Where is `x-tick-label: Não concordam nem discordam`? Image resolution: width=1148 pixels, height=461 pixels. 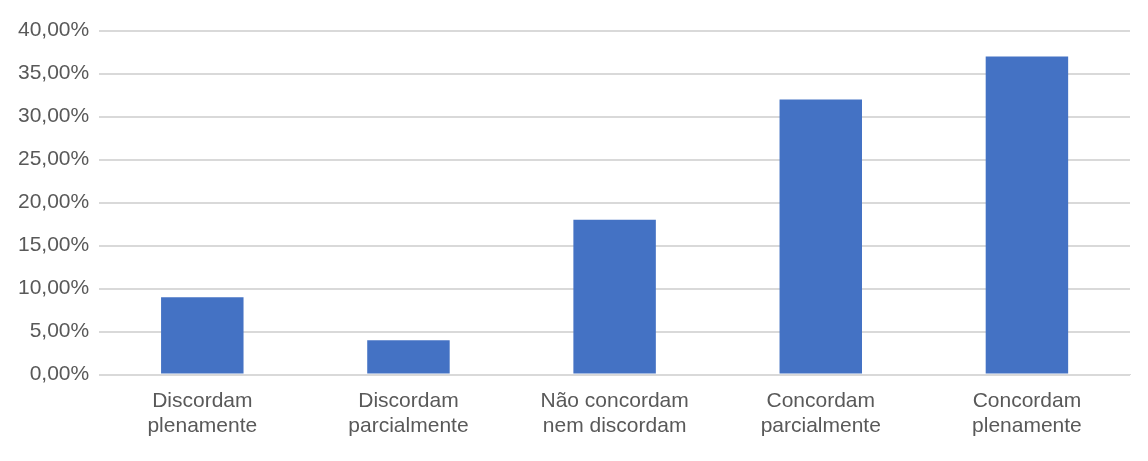 x-tick-label: Não concordam nem discordam is located at coordinates (614, 412).